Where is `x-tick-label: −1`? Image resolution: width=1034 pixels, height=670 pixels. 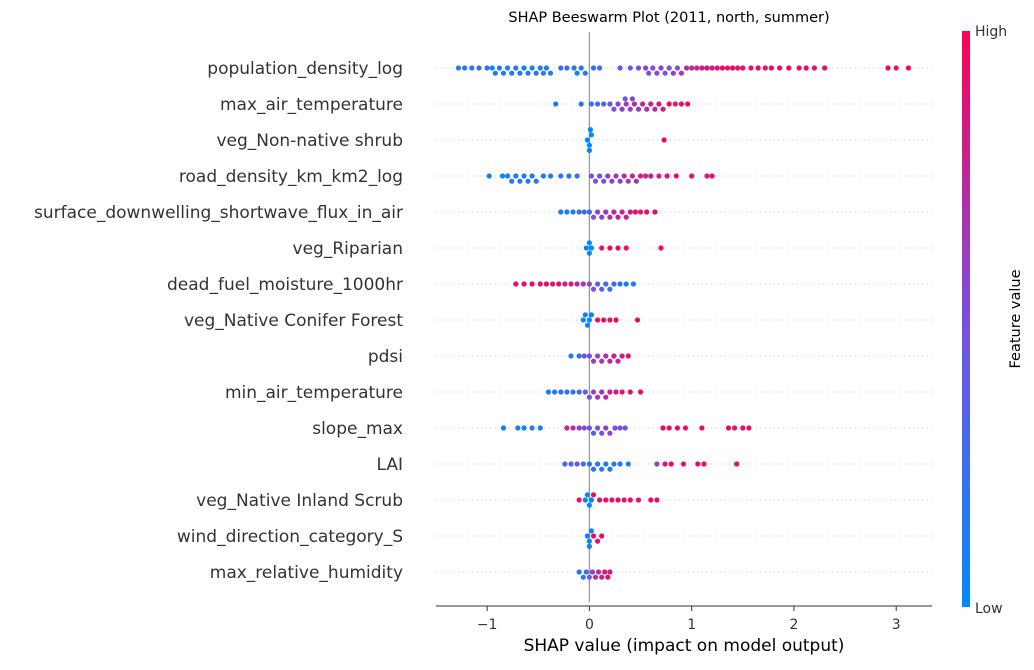
x-tick-label: −1 is located at coordinates (487, 625).